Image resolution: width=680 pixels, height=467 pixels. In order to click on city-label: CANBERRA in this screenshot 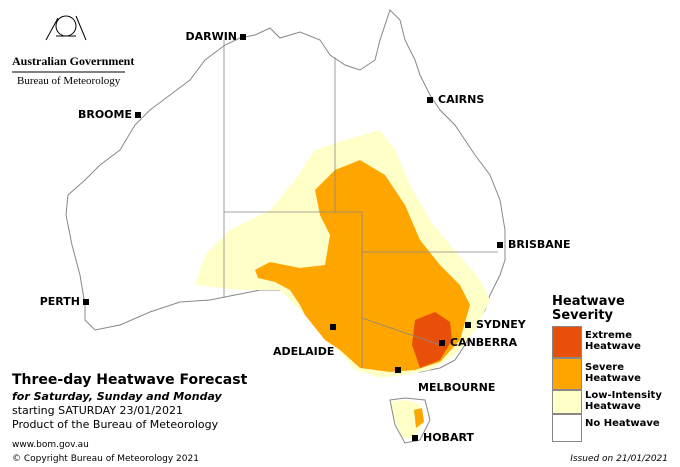, I will do `click(484, 342)`.